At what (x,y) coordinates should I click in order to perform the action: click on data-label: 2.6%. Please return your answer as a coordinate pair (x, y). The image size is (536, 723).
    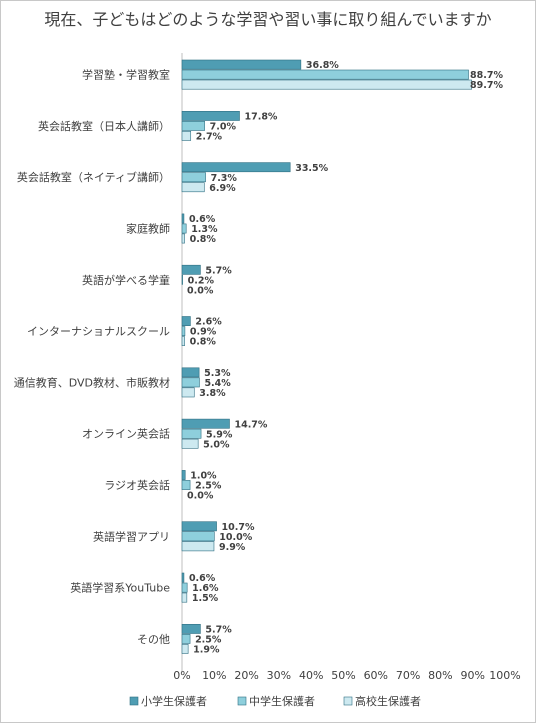
    Looking at the image, I should click on (208, 322).